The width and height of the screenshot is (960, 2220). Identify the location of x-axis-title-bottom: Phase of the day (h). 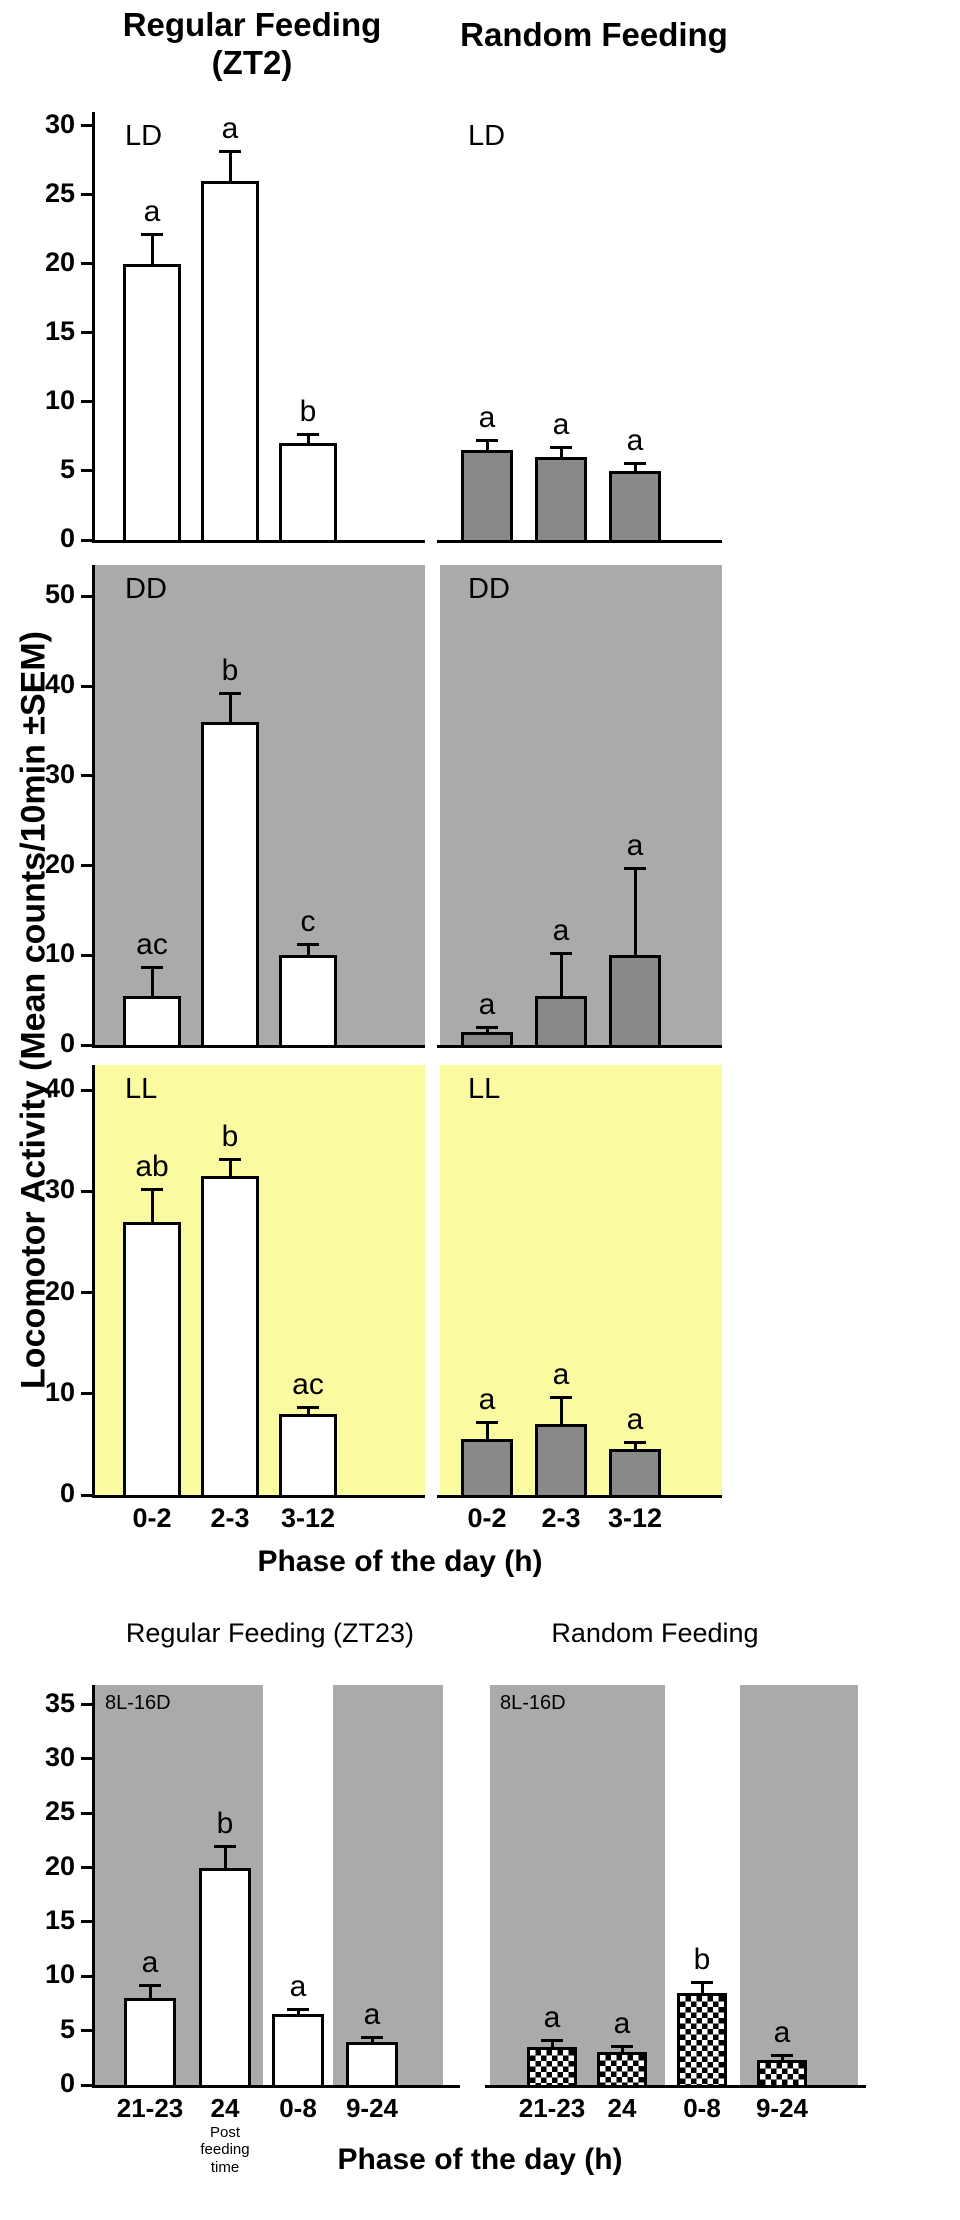
(480, 2159).